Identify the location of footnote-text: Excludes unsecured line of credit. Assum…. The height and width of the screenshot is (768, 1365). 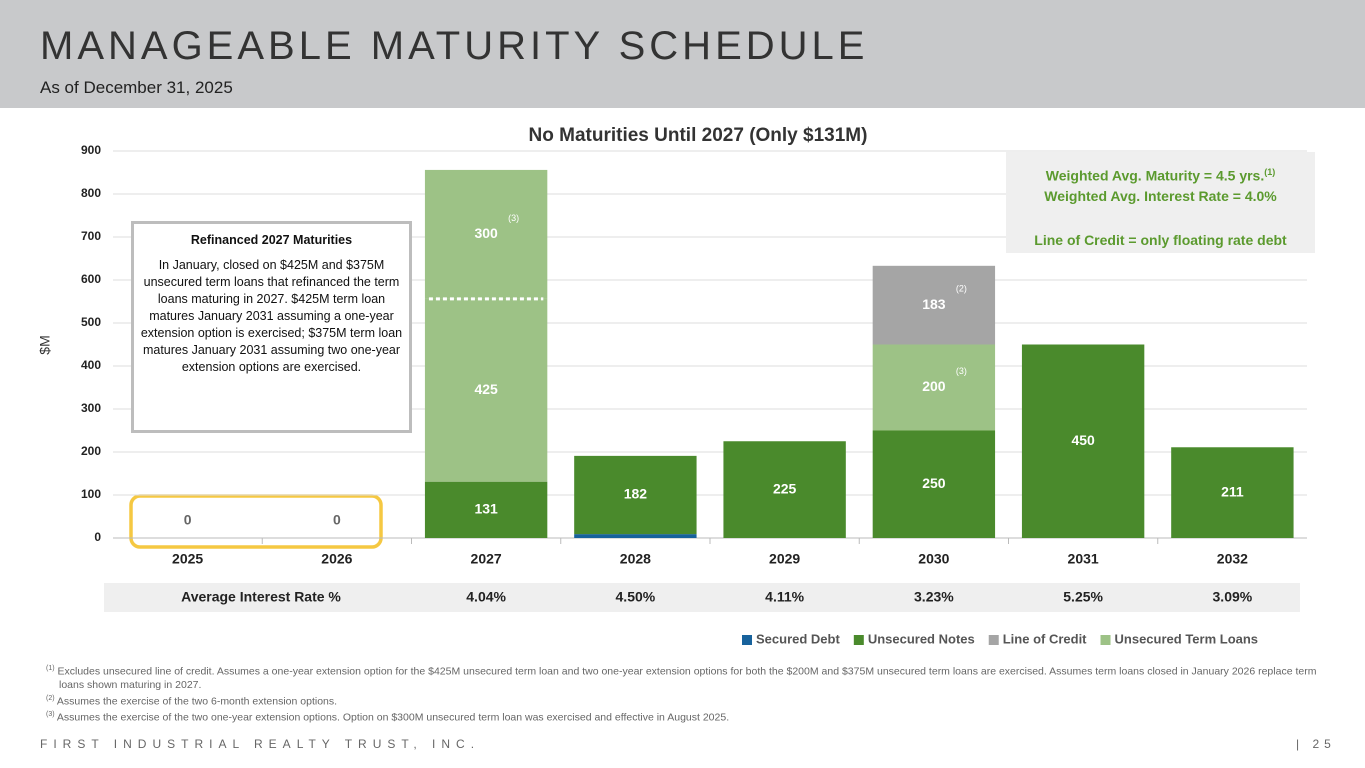
(687, 678).